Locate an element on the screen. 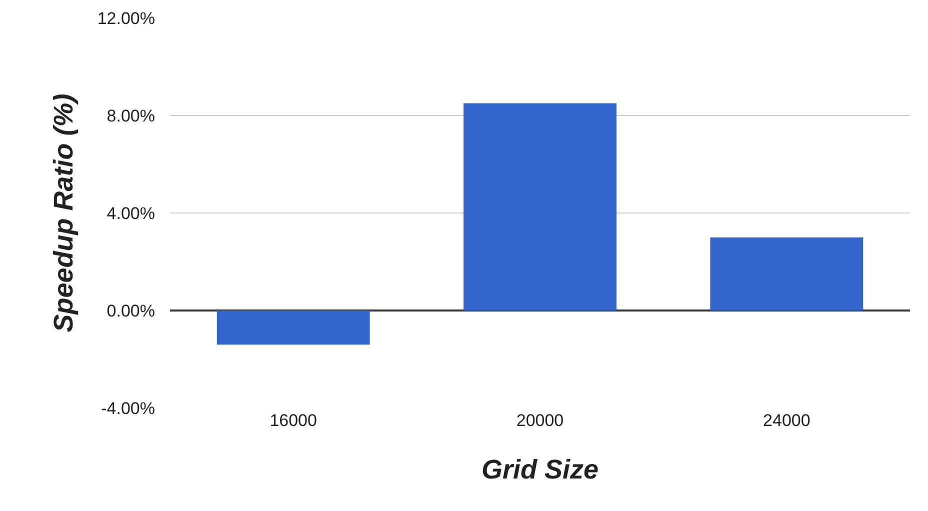  x-tick-label: 24000 is located at coordinates (786, 420).